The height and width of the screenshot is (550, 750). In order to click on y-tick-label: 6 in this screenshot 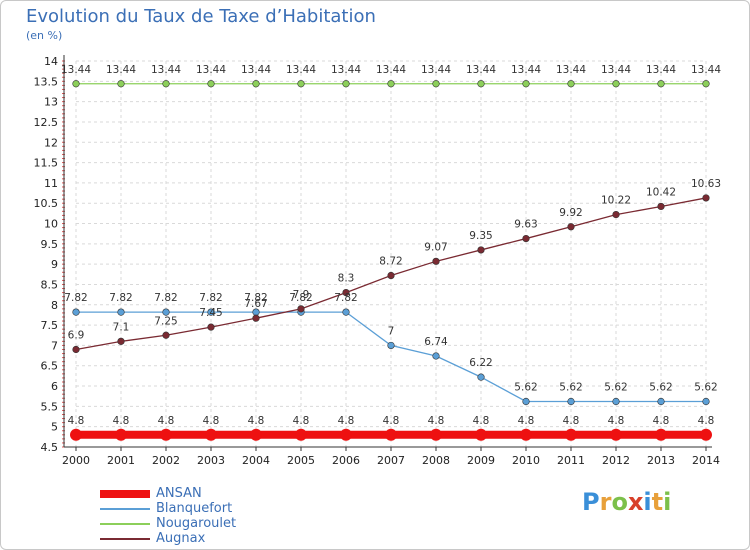, I will do `click(54, 386)`.